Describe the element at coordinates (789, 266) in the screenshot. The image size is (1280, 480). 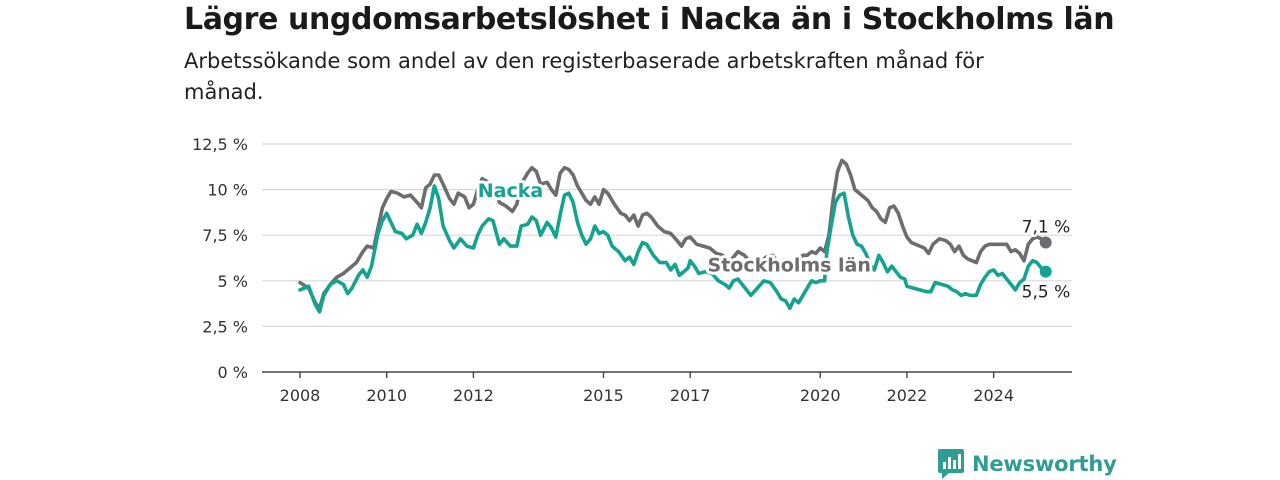
I see `series-name-label: Stockholms län` at that location.